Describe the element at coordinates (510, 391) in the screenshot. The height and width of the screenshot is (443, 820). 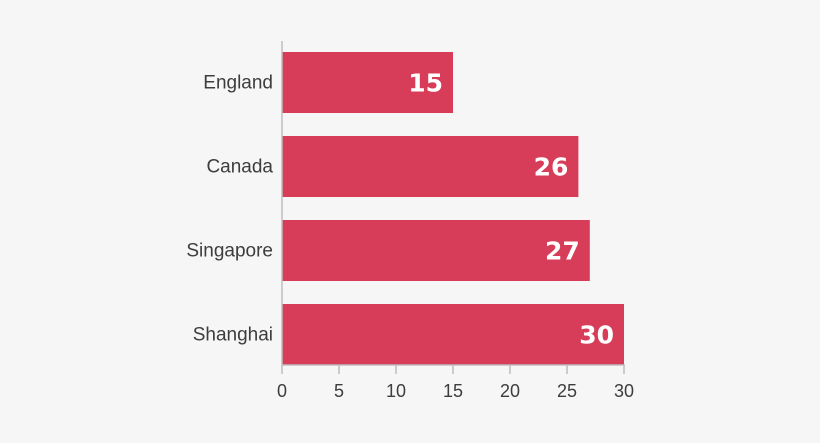
I see `x-tick-label: 20` at that location.